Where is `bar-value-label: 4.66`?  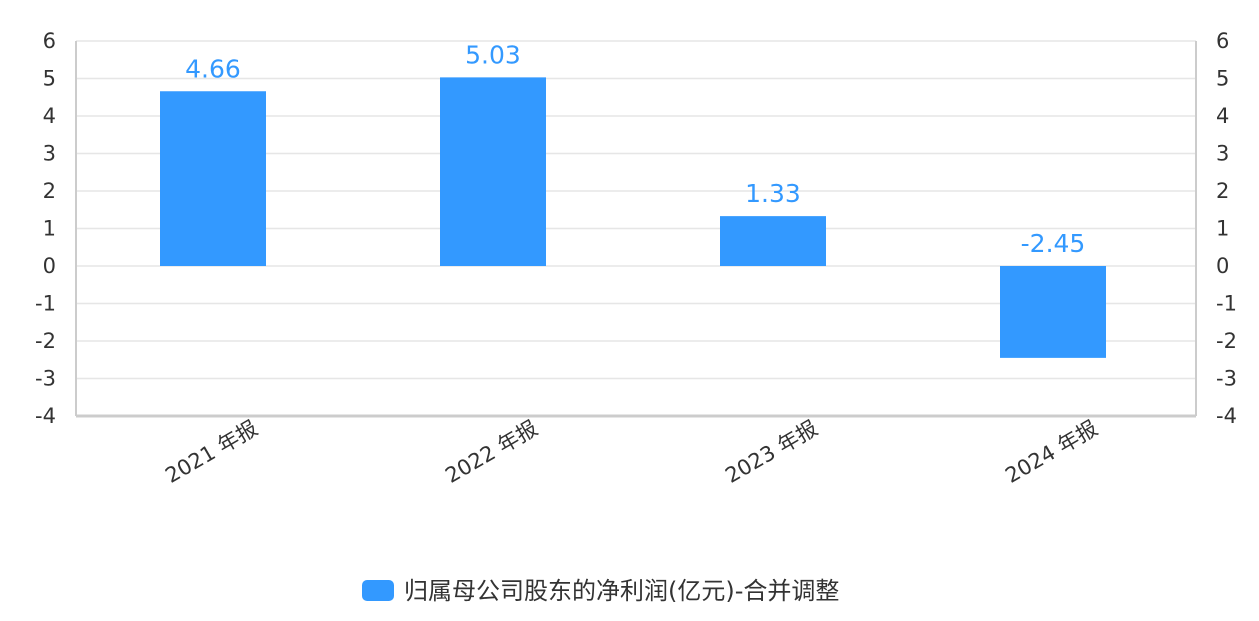
bar-value-label: 4.66 is located at coordinates (213, 68).